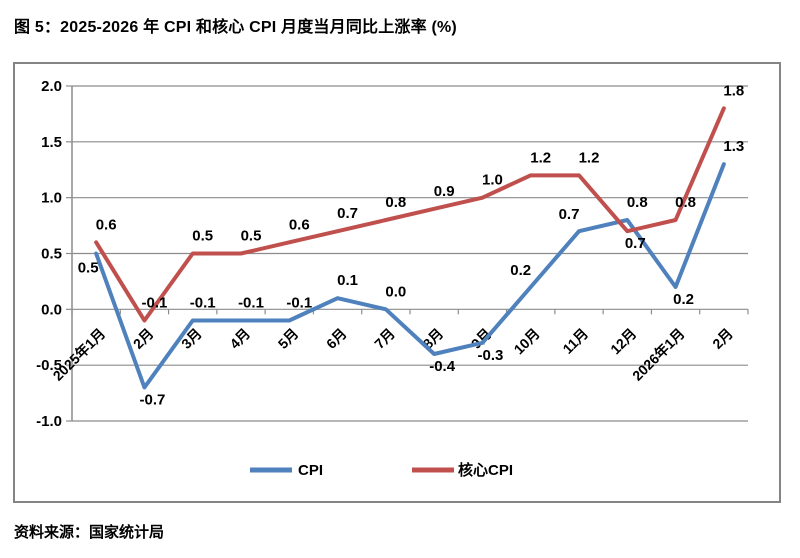  I want to click on data-label: 1.8, so click(733, 90).